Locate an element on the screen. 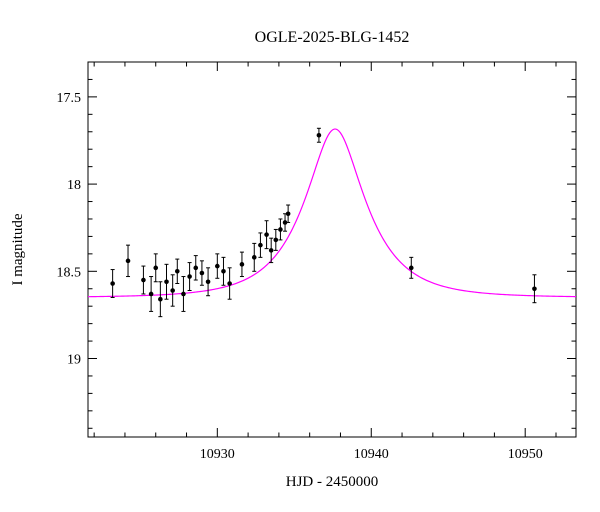 The image size is (600, 512). x-axis-label: HJD - 2450000 is located at coordinates (332, 482).